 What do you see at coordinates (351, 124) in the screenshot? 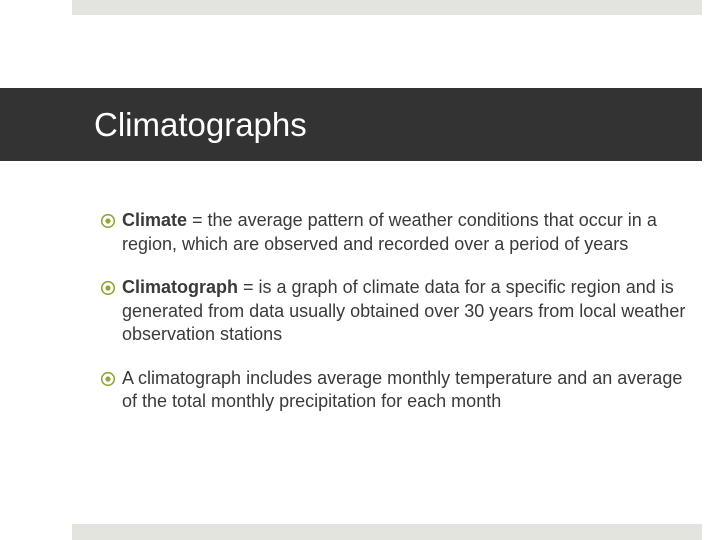
I see `title-band` at bounding box center [351, 124].